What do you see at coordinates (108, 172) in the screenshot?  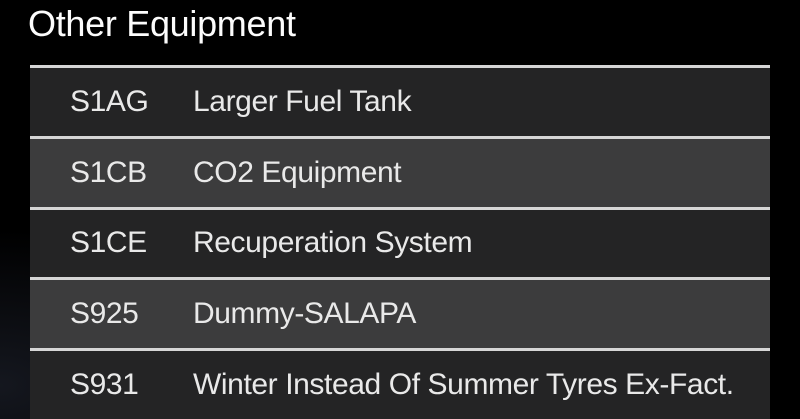 I see `equipment-code: S1CB` at bounding box center [108, 172].